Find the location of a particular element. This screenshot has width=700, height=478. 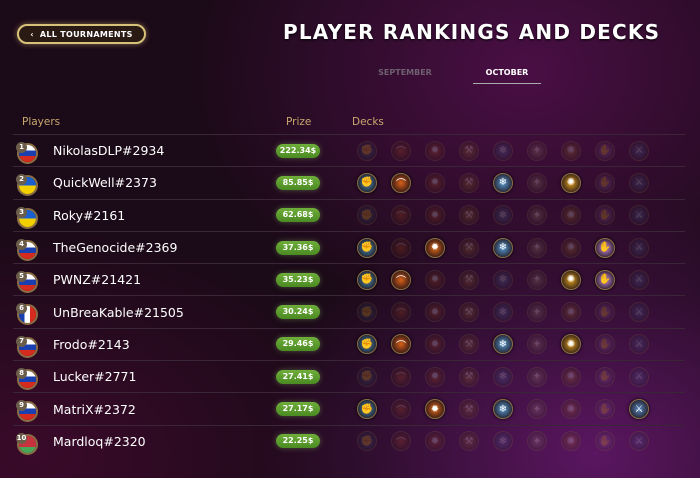

player-name: MatriX#2372 is located at coordinates (94, 409).